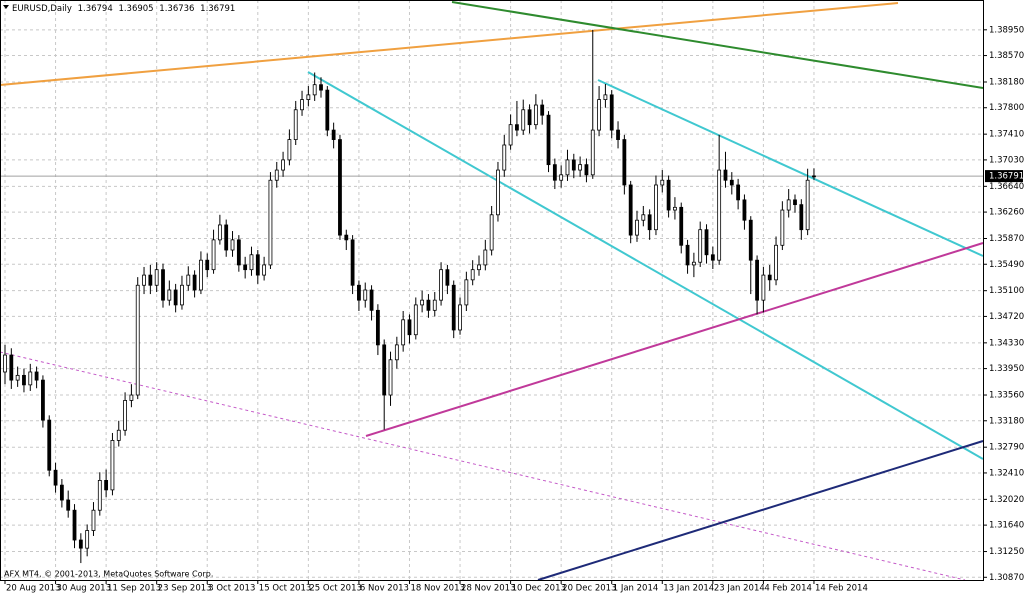 The width and height of the screenshot is (1024, 595). Describe the element at coordinates (84, 589) in the screenshot. I see `x-tick-label: 30 Aug 2013` at that location.